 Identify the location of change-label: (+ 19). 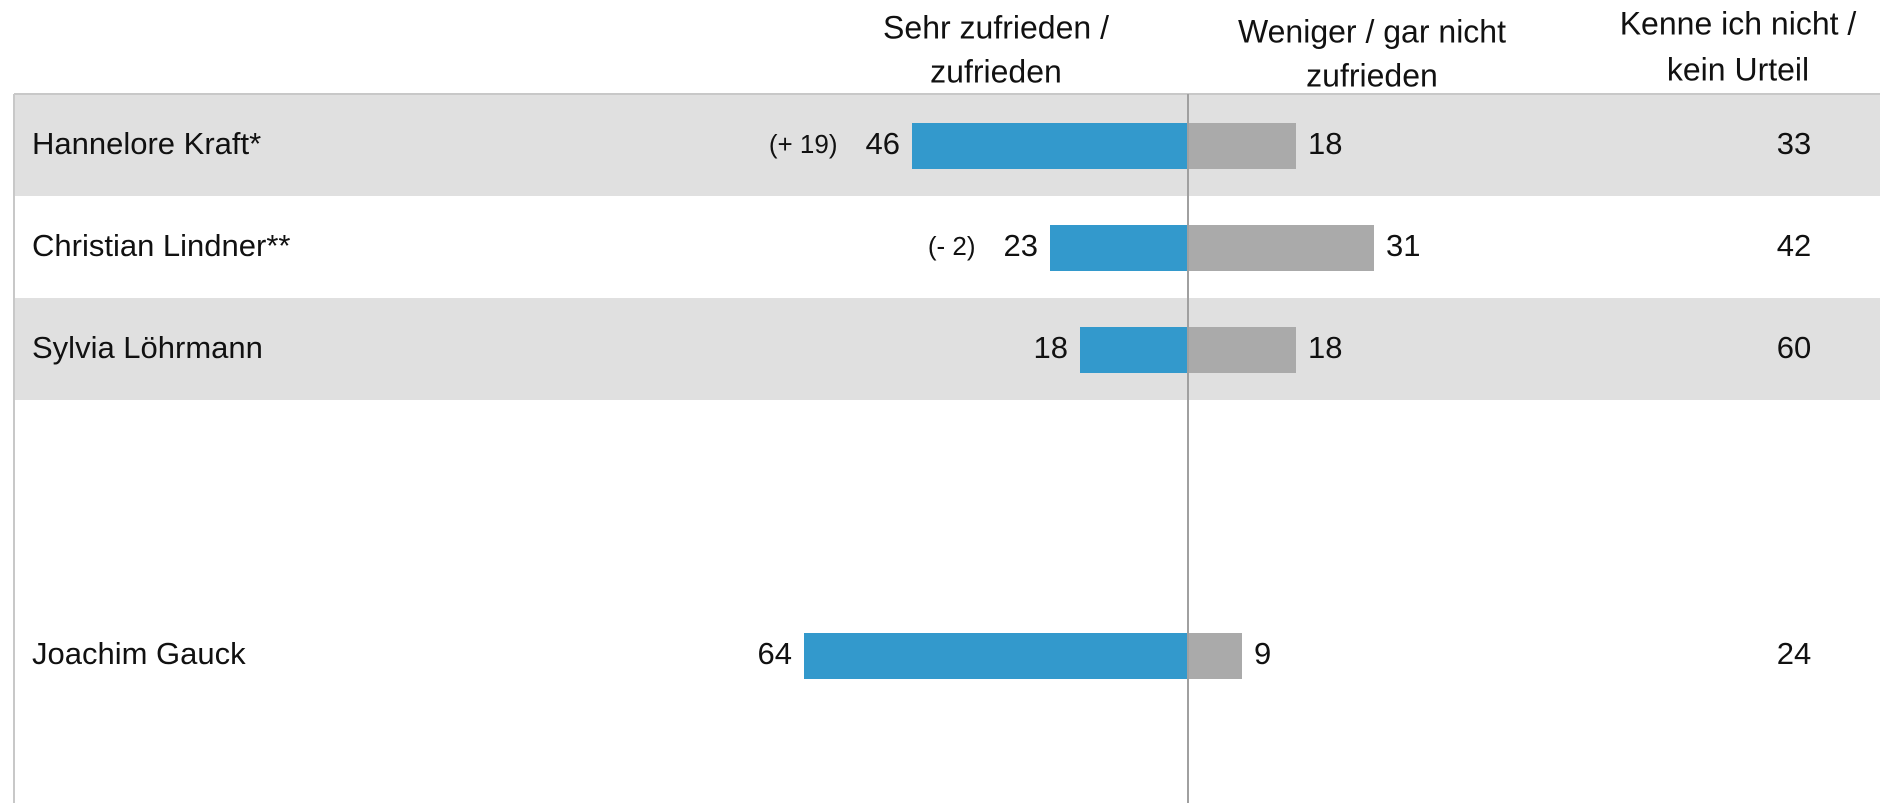
(803, 144).